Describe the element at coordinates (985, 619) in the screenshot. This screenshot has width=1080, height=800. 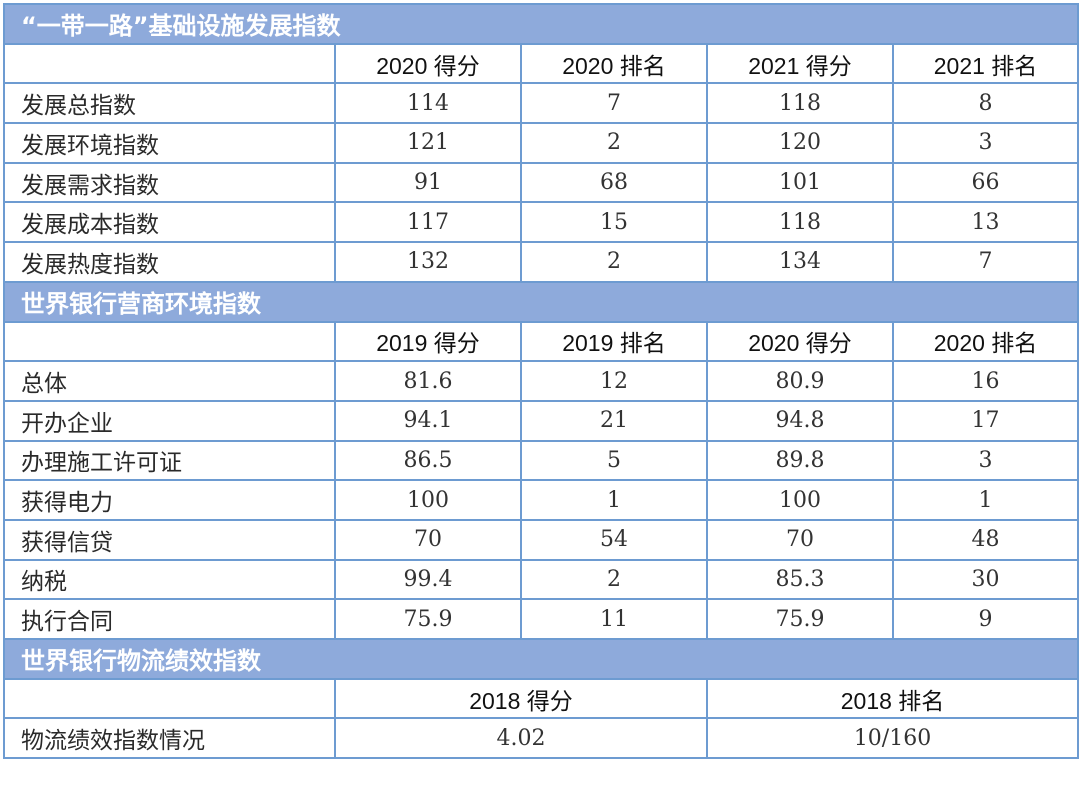
I see `cell-value: 9` at that location.